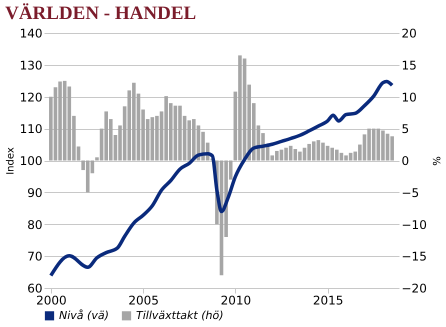  I want to click on y2-tick-label: 20, so click(409, 33).